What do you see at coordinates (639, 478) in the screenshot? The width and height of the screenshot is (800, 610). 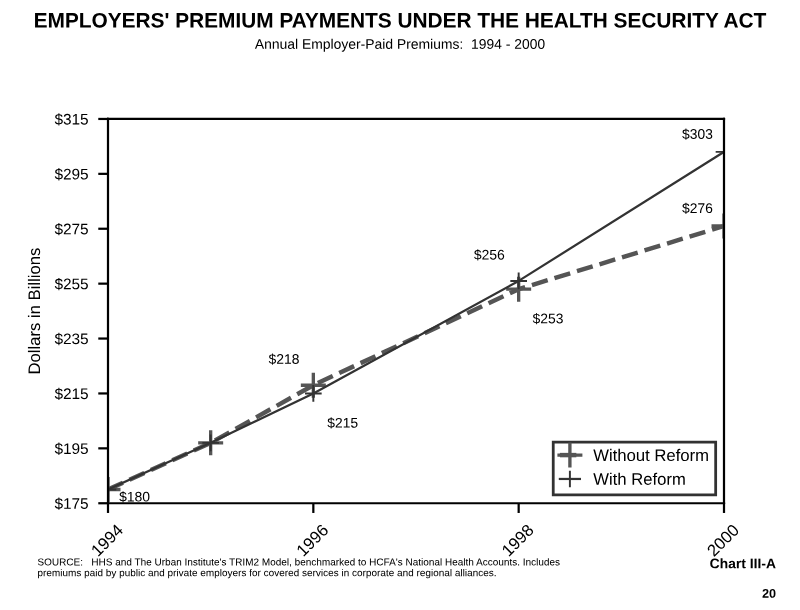 I see `legend-label: With Reform` at bounding box center [639, 478].